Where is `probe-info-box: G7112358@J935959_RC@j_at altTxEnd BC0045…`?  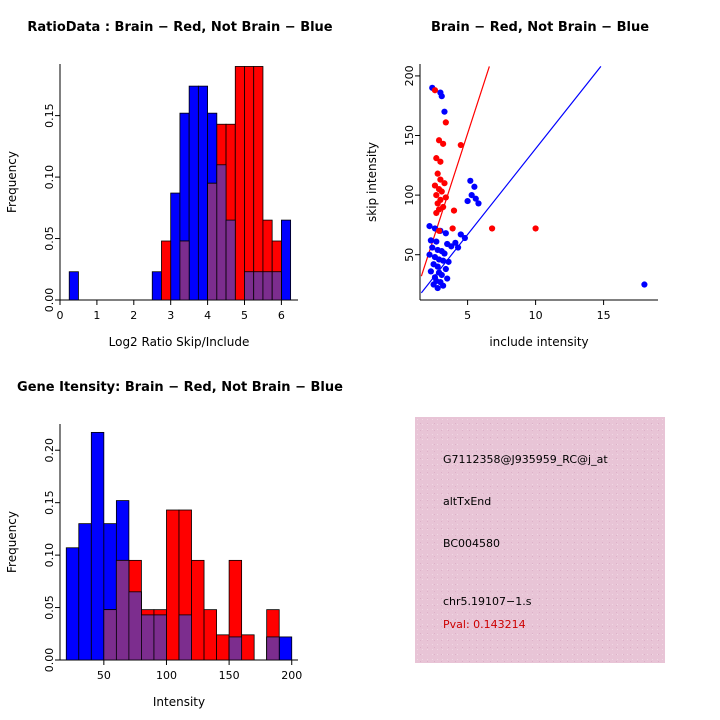 probe-info-box: G7112358@J935959_RC@j_at altTxEnd BC0045… is located at coordinates (540, 540).